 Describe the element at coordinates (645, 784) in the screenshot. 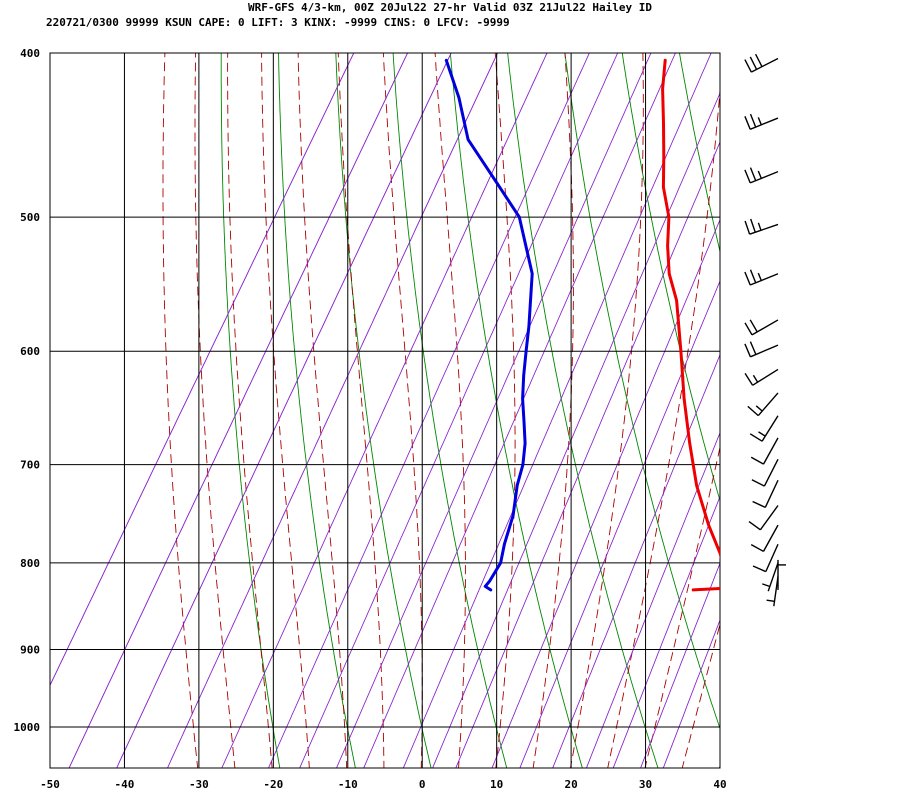

I see `temperature-tick-label: 30` at that location.